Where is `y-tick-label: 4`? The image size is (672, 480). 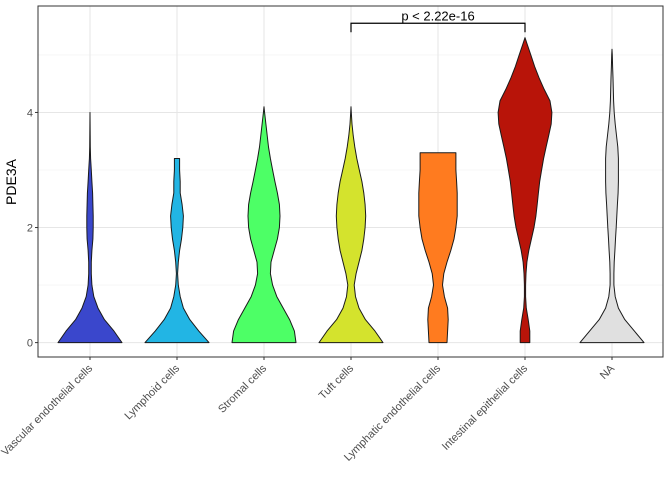 y-tick-label: 4 is located at coordinates (30, 113).